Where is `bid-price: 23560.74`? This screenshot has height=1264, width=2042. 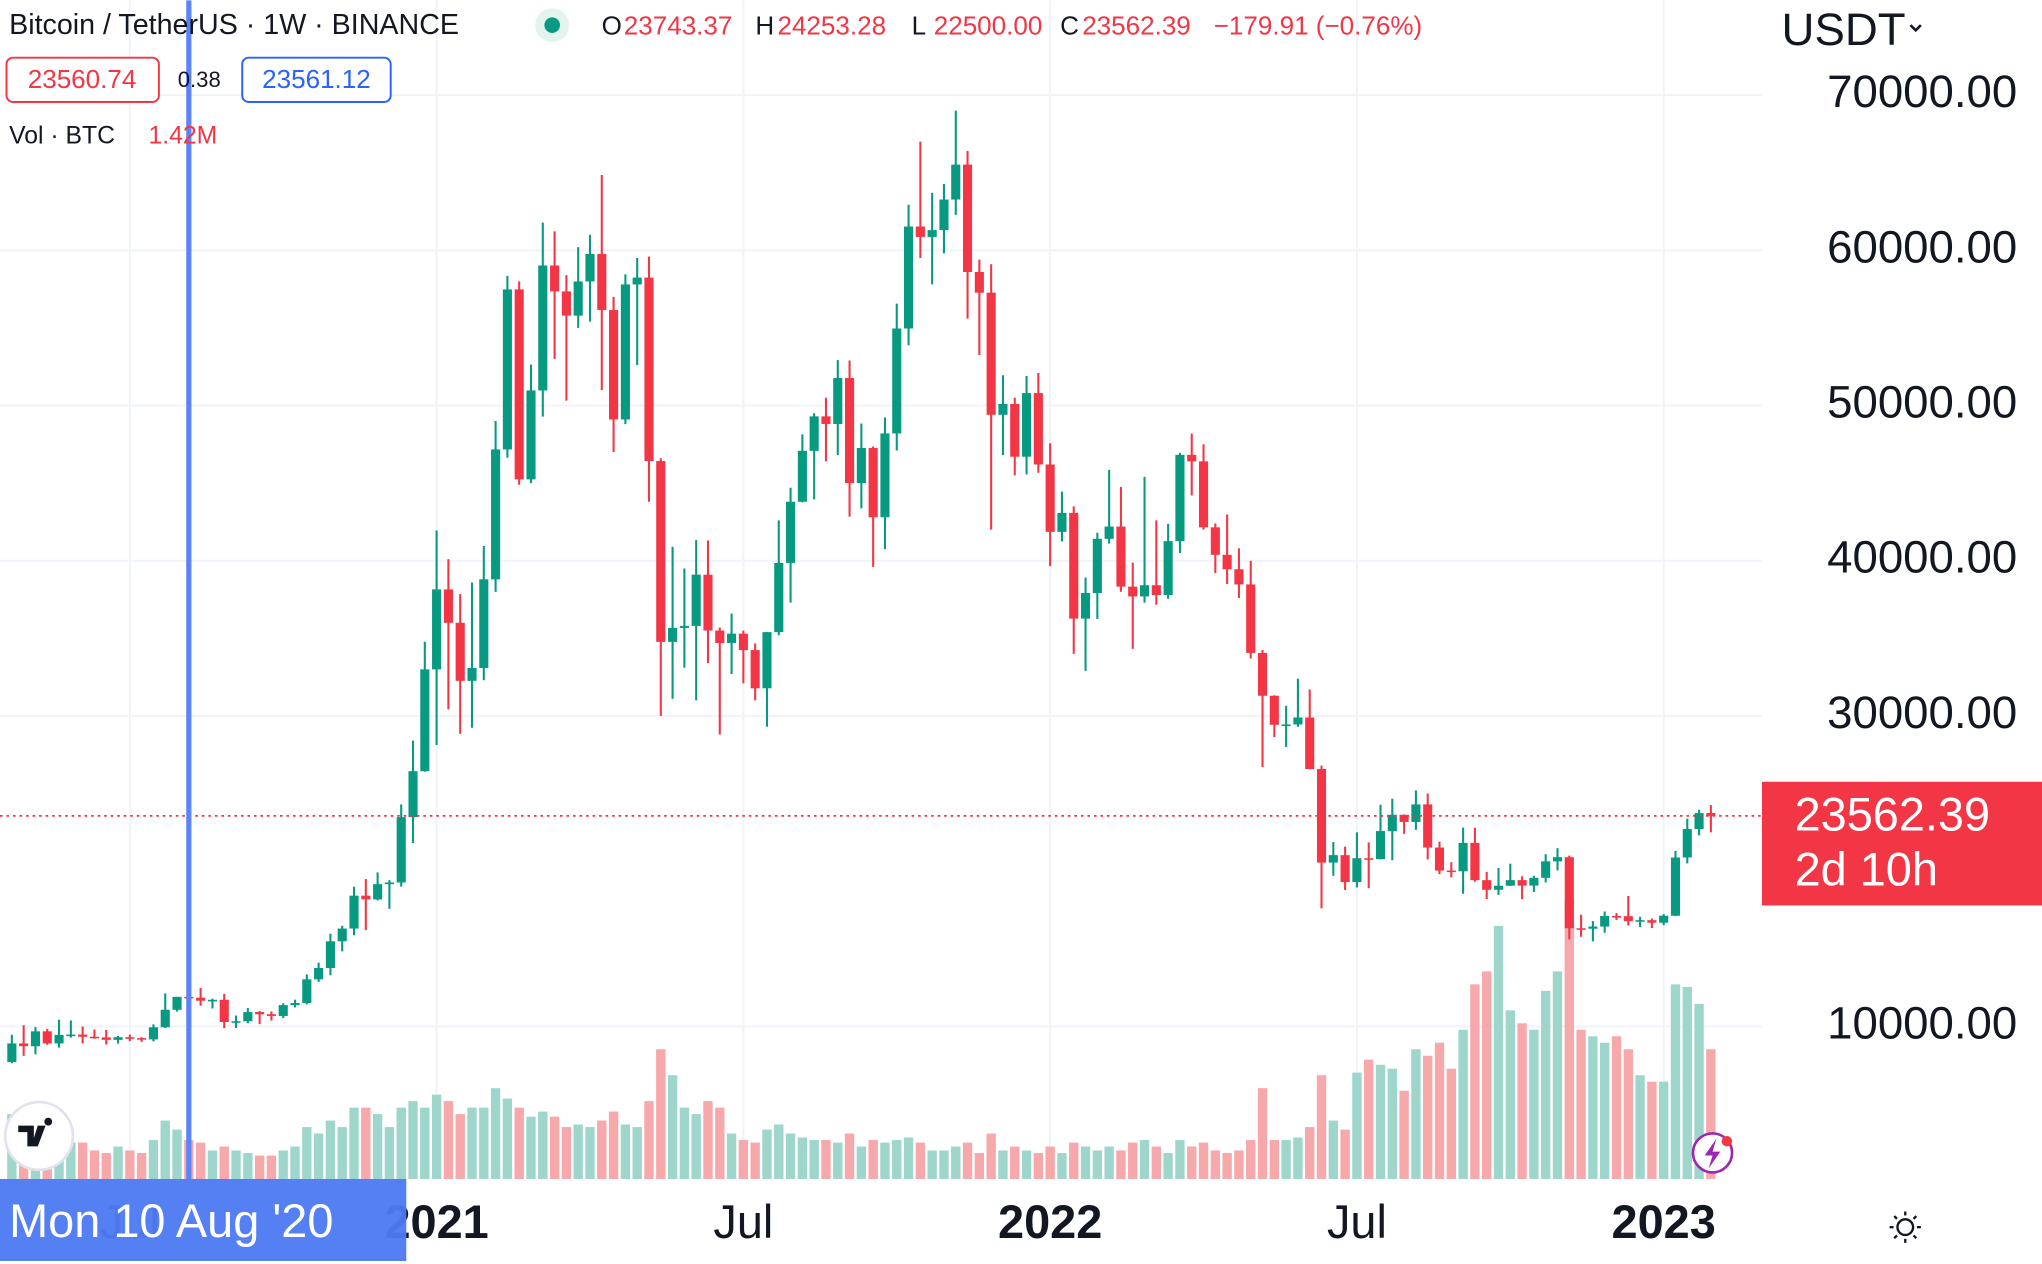
bid-price: 23560.74 is located at coordinates (82, 79).